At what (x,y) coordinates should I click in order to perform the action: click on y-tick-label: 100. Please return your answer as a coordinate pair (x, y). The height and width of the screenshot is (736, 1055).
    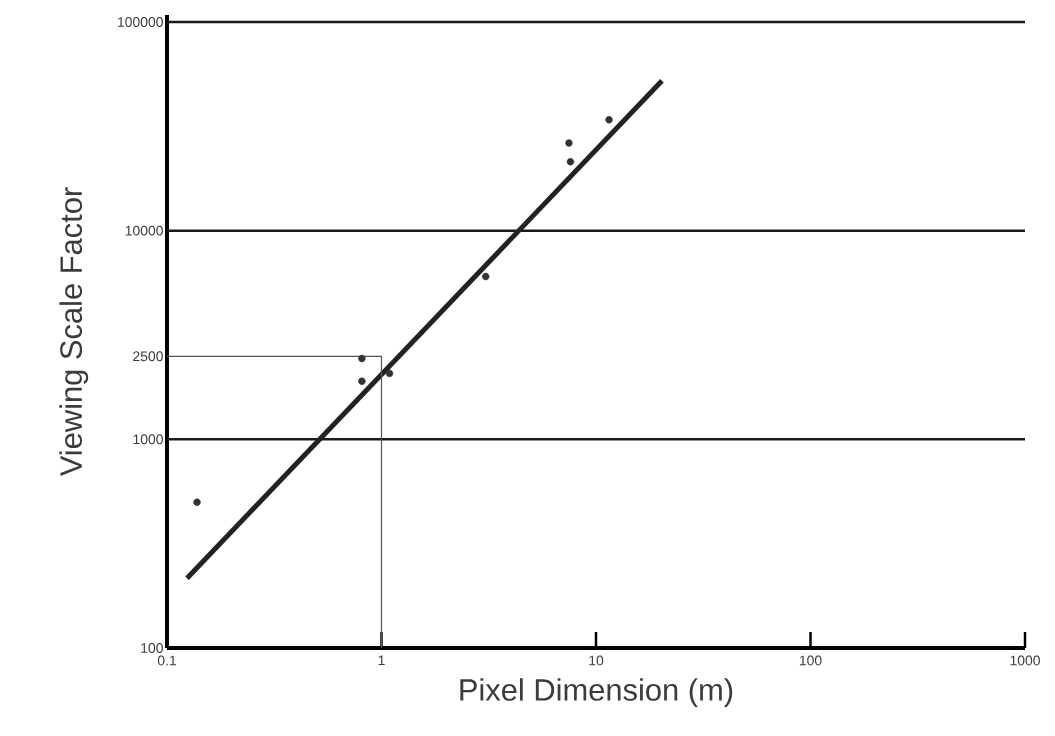
    Looking at the image, I should click on (152, 648).